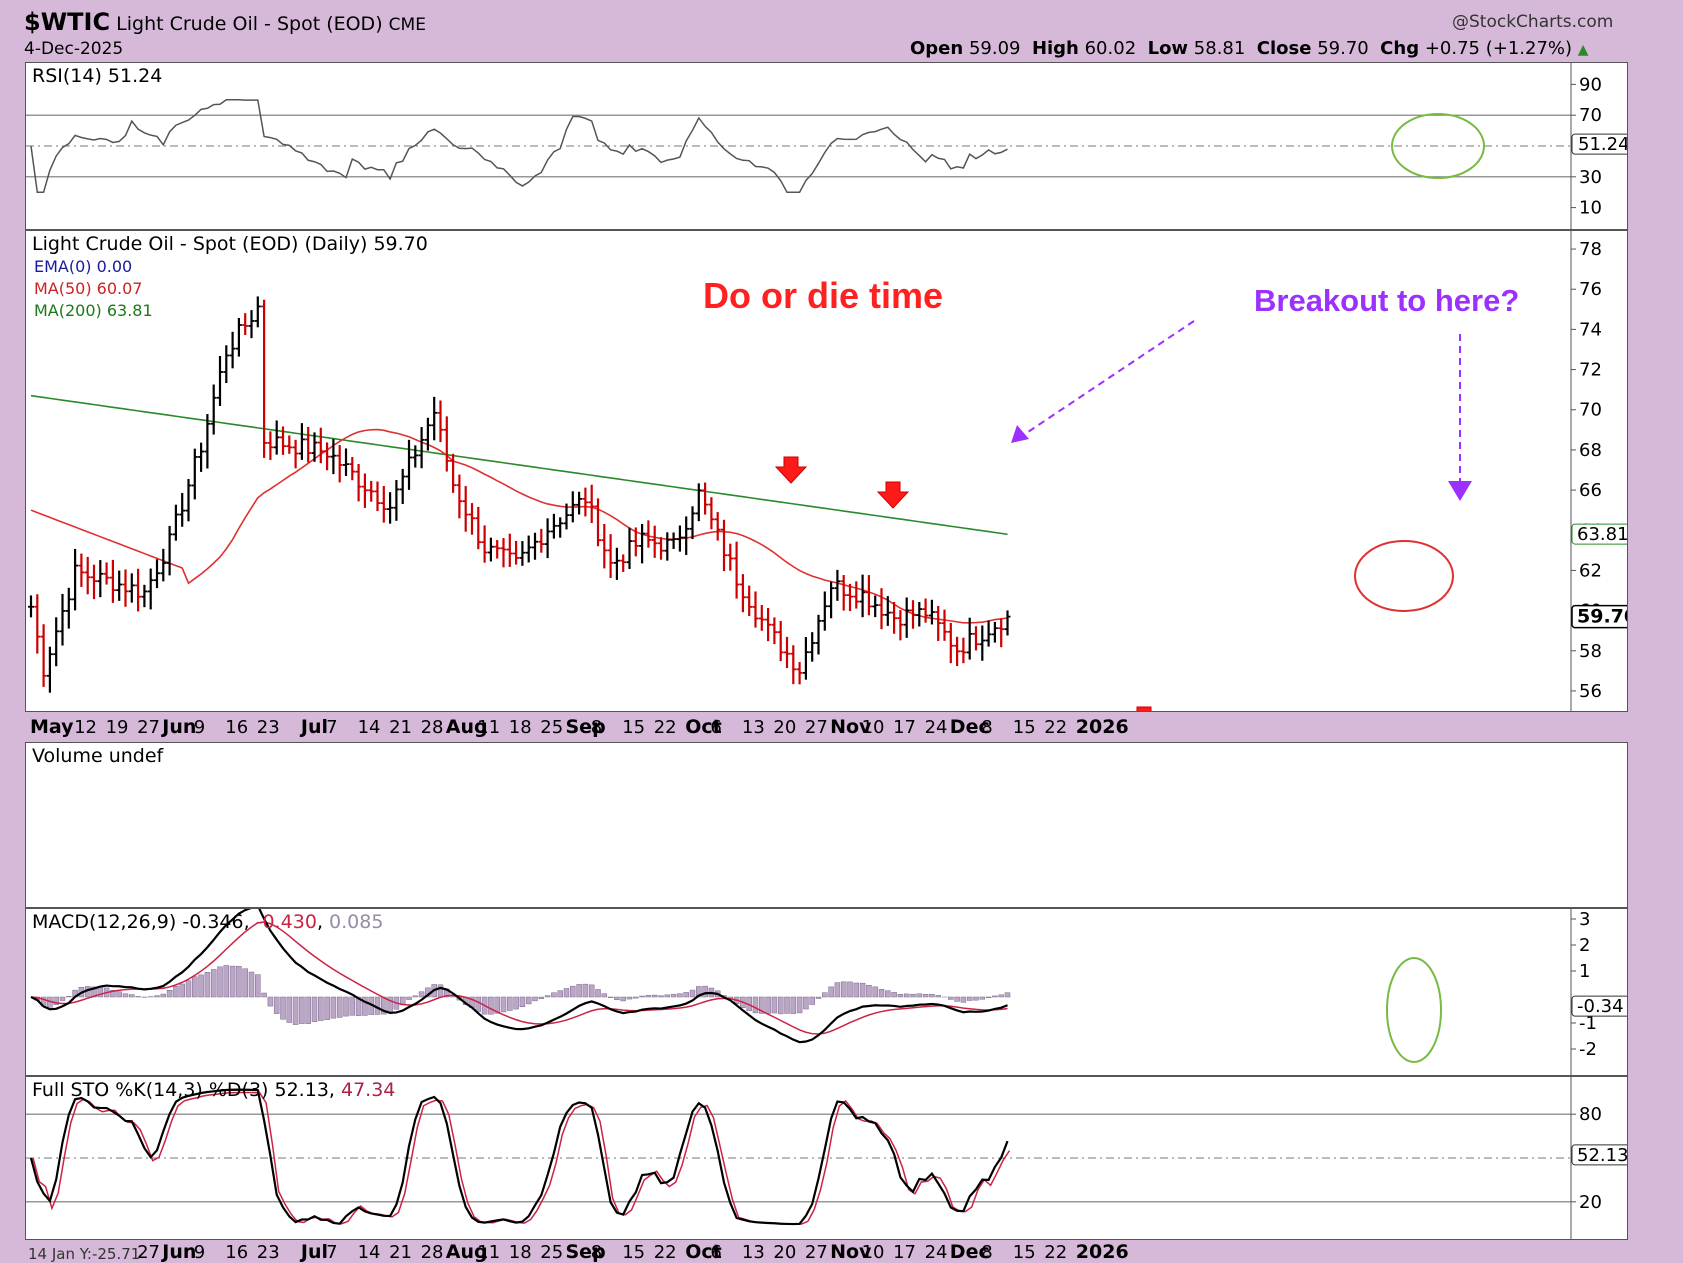 The height and width of the screenshot is (1263, 1683). I want to click on sto-k-line, so click(519, 1157).